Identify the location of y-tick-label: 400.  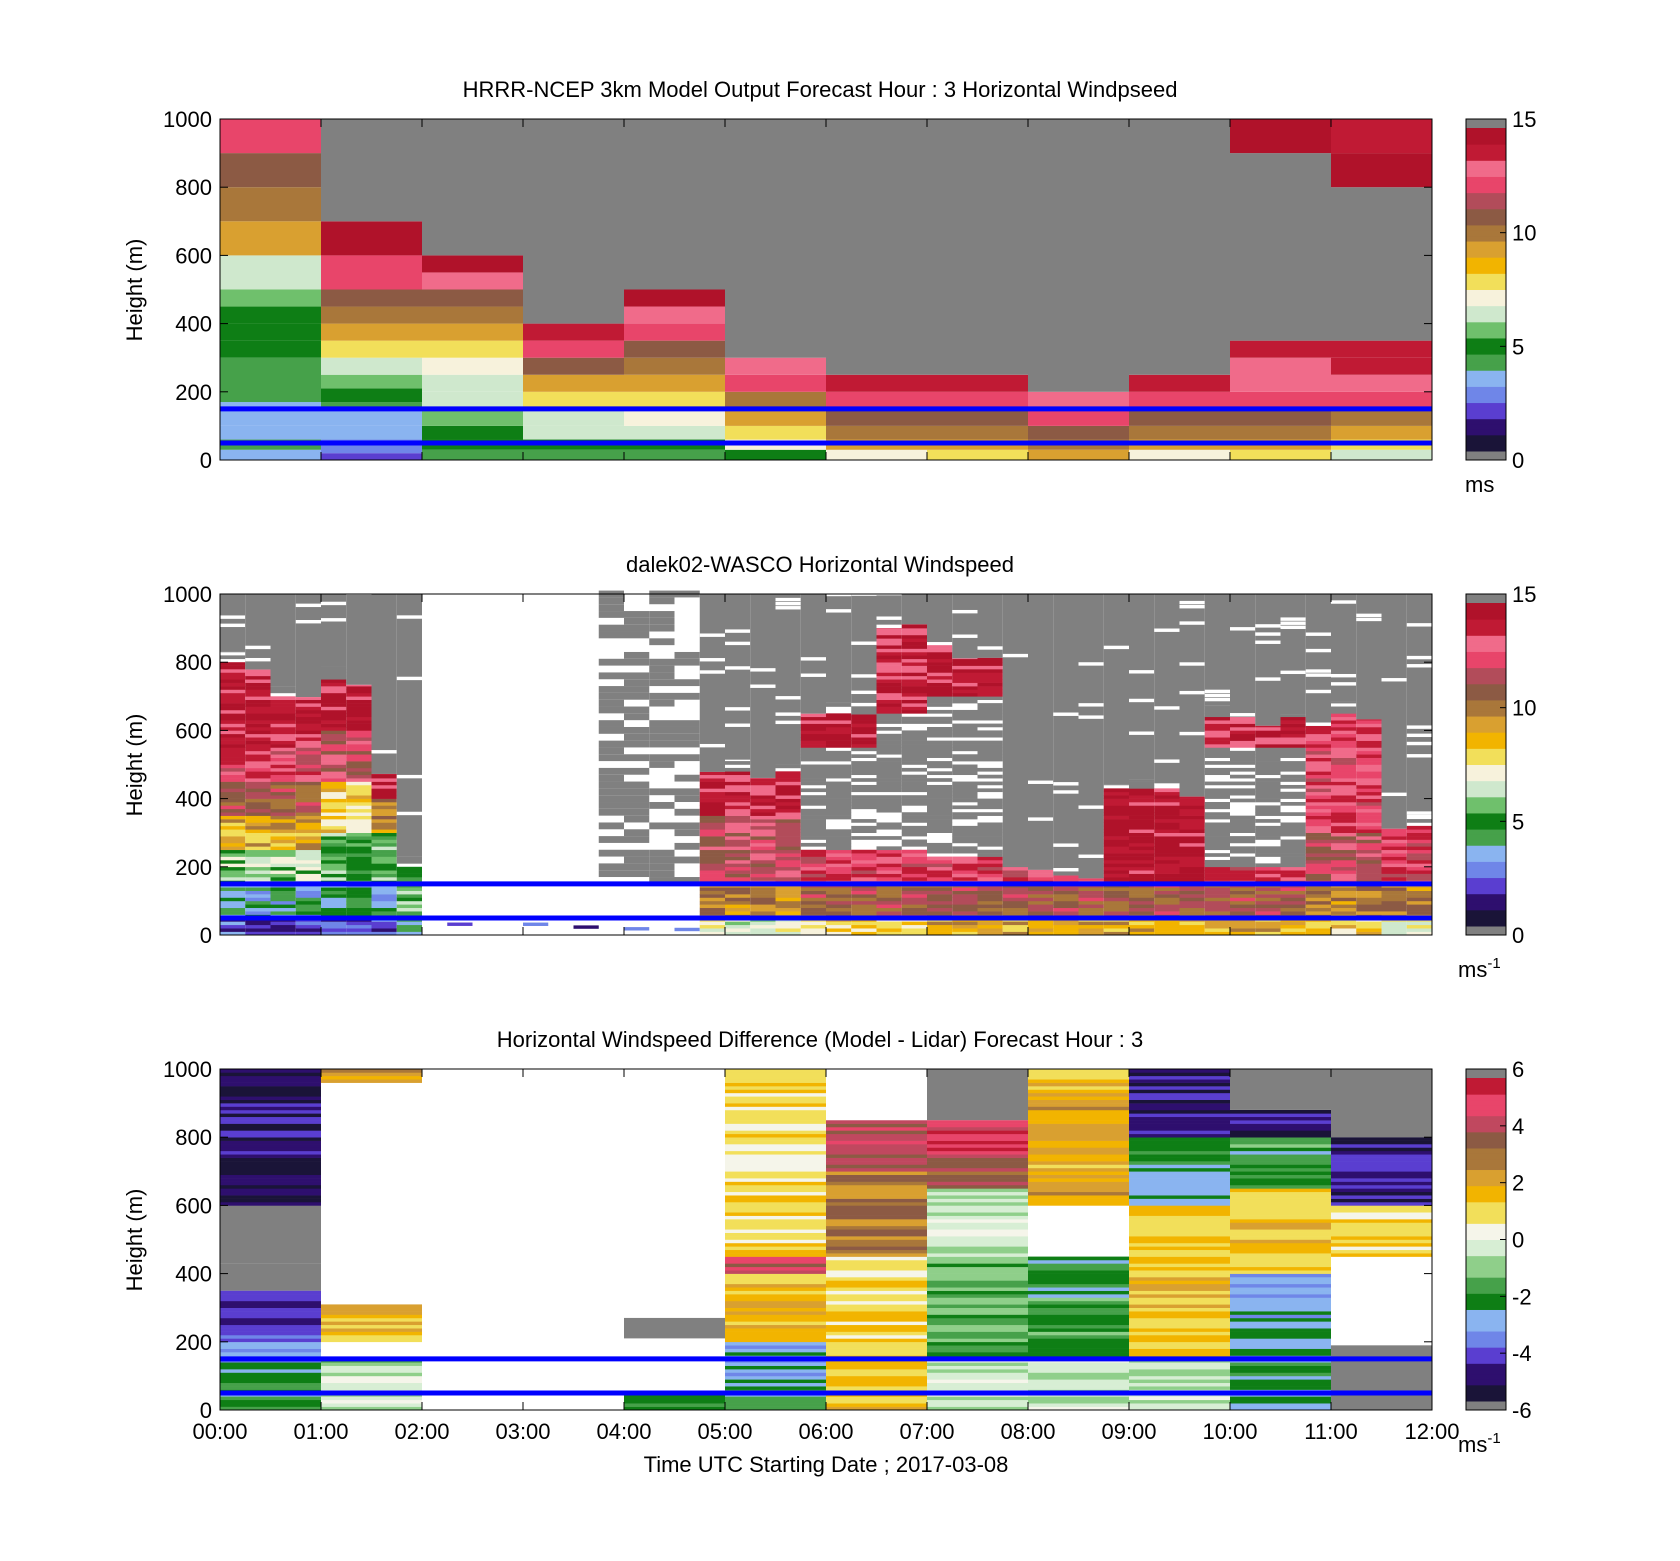
(193, 324).